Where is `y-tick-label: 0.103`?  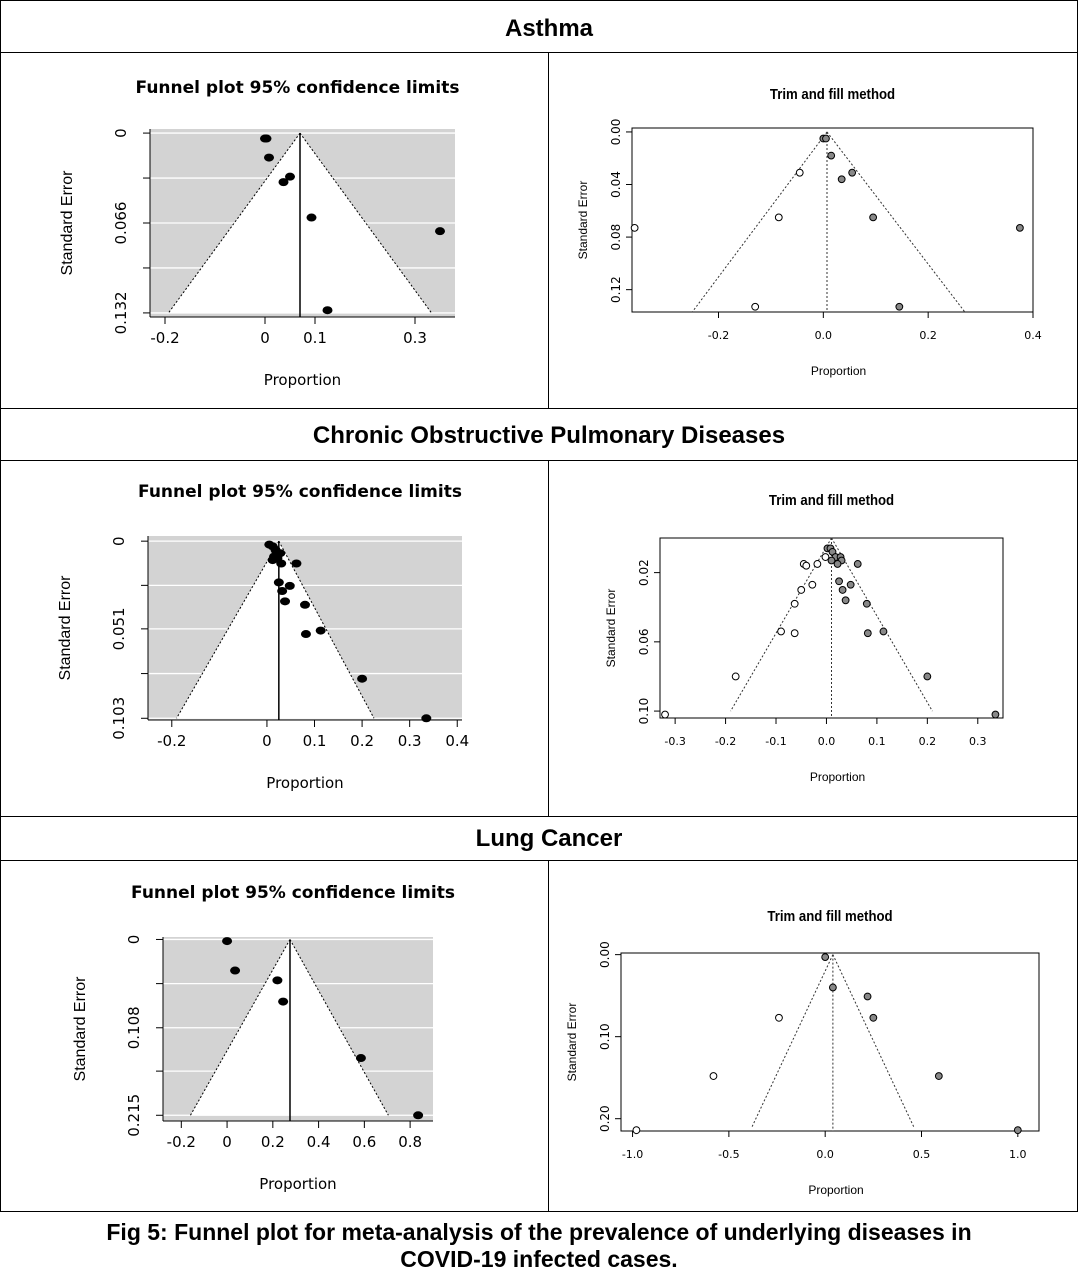
y-tick-label: 0.103 is located at coordinates (119, 718).